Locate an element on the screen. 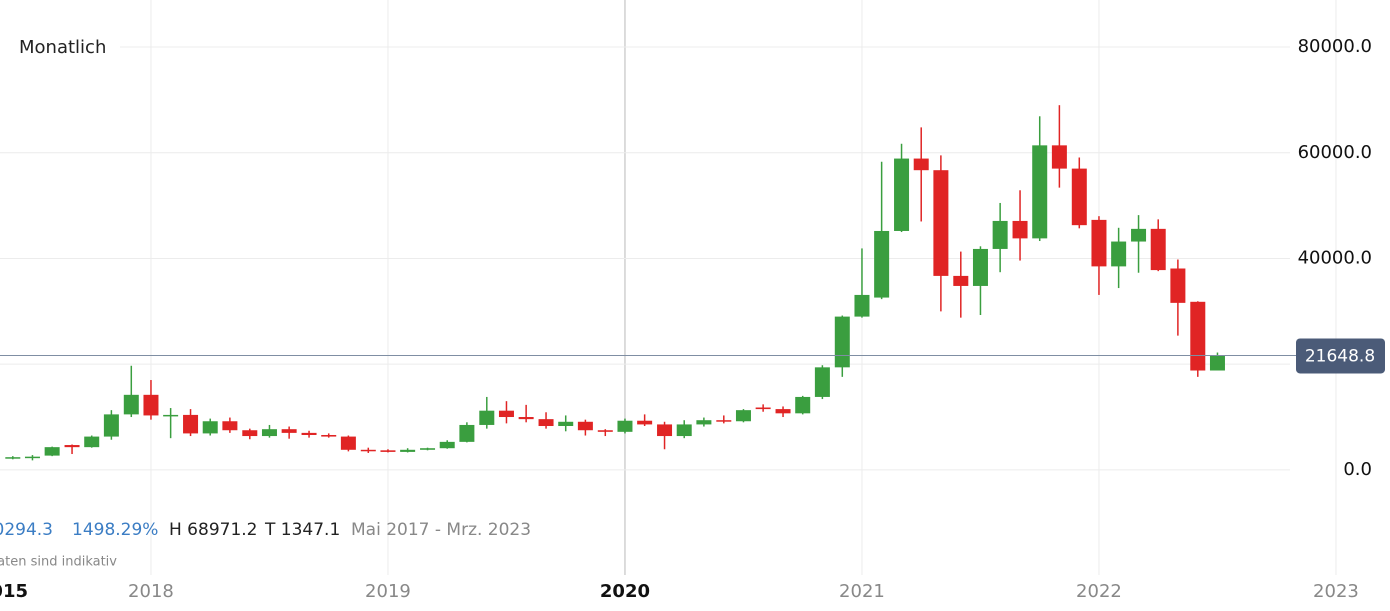 The height and width of the screenshot is (611, 1390). y-tick-label: 80000.0 is located at coordinates (1335, 46).